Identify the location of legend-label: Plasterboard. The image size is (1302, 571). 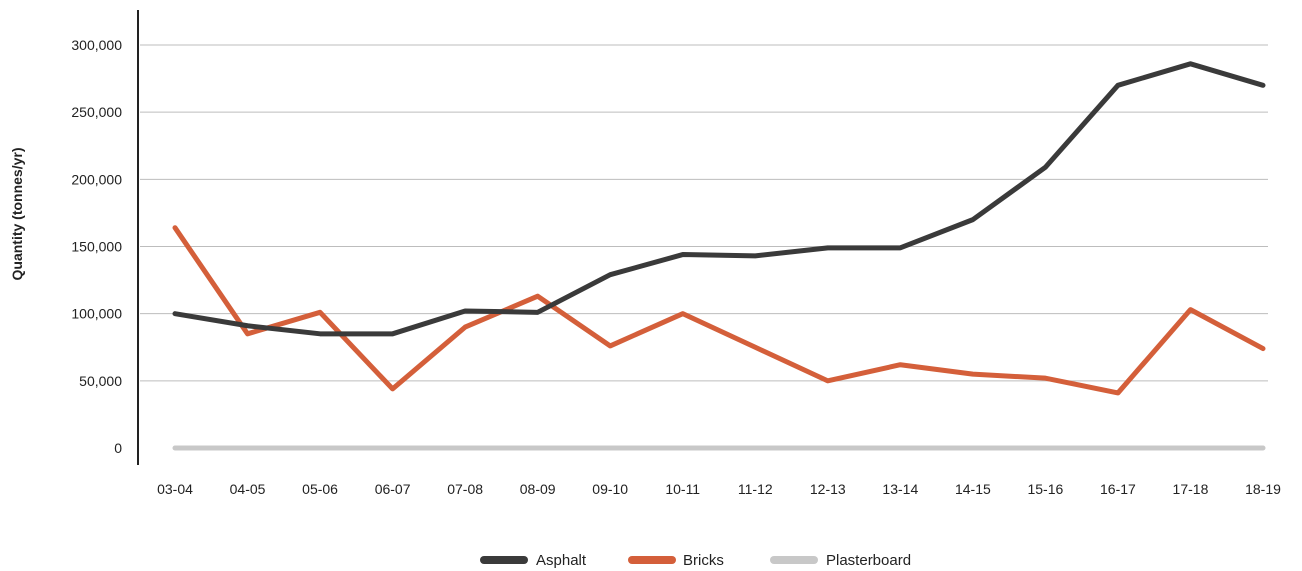
(868, 560).